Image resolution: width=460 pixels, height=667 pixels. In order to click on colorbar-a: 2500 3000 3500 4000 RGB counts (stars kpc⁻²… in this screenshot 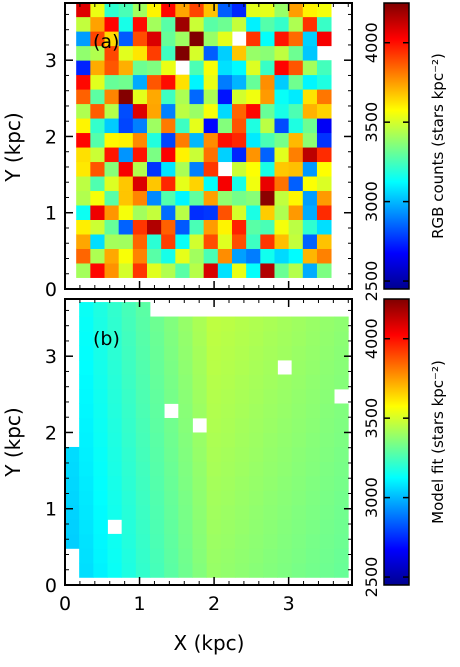, I will do `click(404, 151)`.